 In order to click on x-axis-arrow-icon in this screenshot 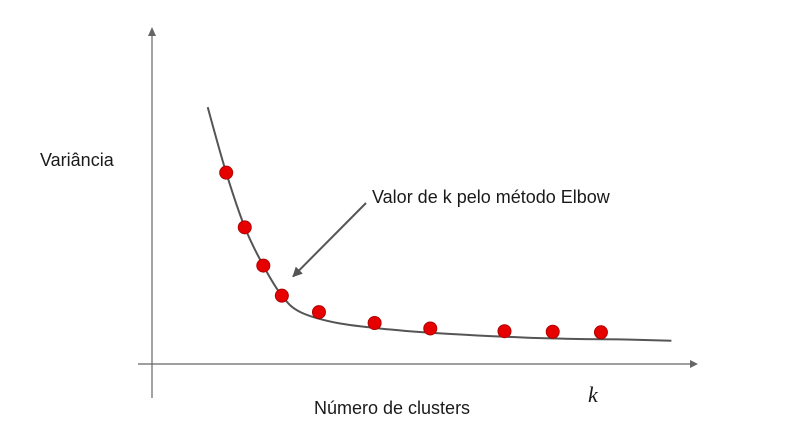, I will do `click(694, 364)`.